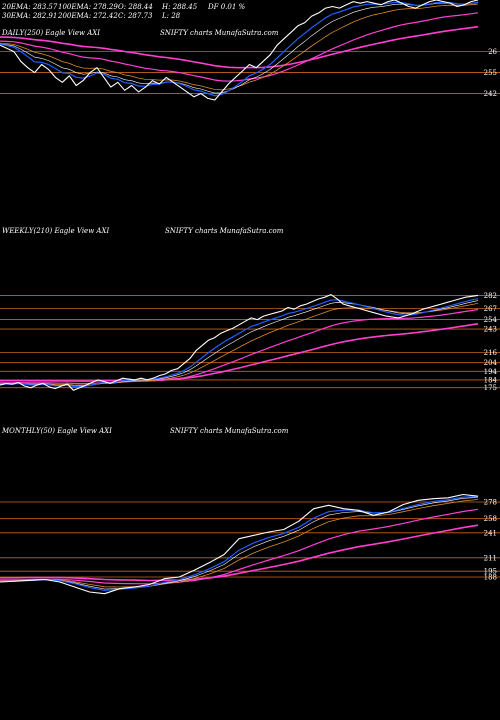 This screenshot has width=500, height=720. I want to click on daily-ema30-line, so click(239, 48).